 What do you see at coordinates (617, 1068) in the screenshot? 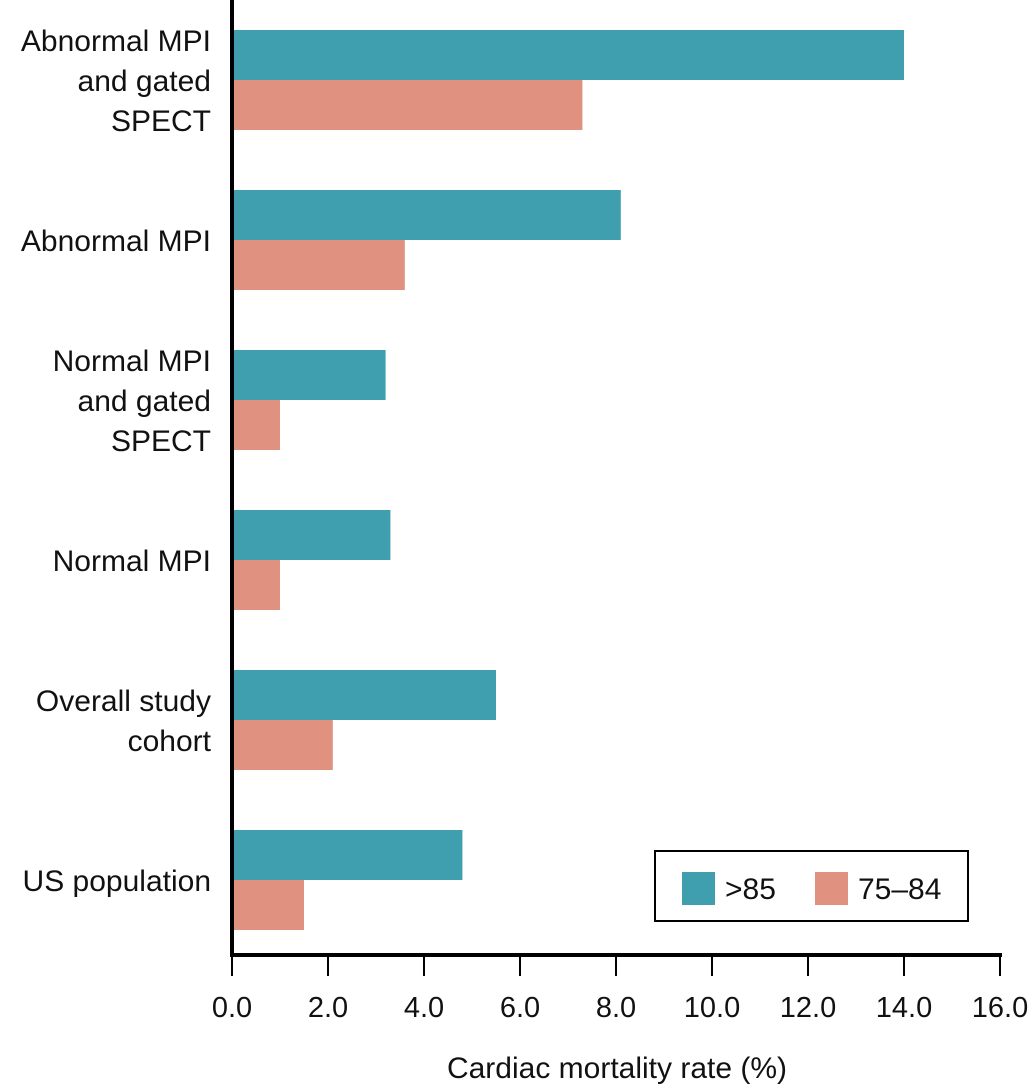
I see `x-axis-label: Cardiac mortality rate (%)` at bounding box center [617, 1068].